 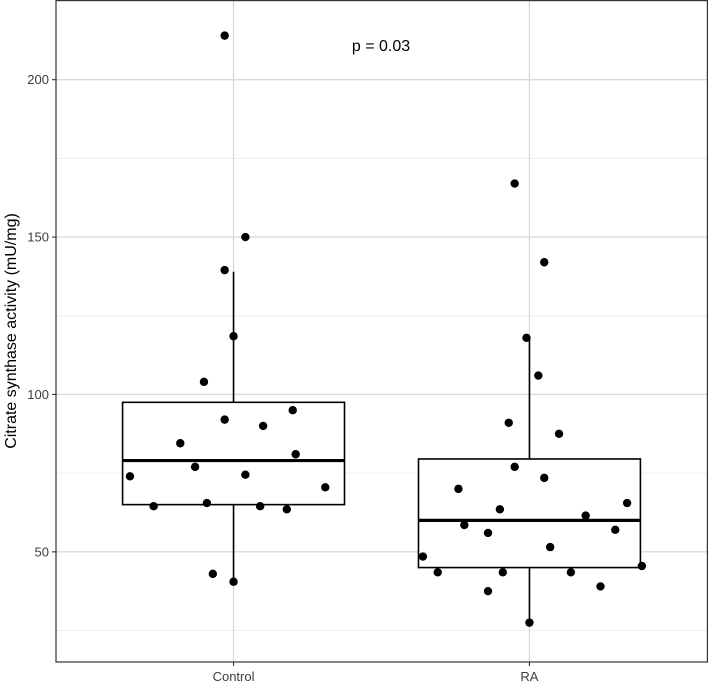 I want to click on y-tick-label: 50, so click(x=42, y=551).